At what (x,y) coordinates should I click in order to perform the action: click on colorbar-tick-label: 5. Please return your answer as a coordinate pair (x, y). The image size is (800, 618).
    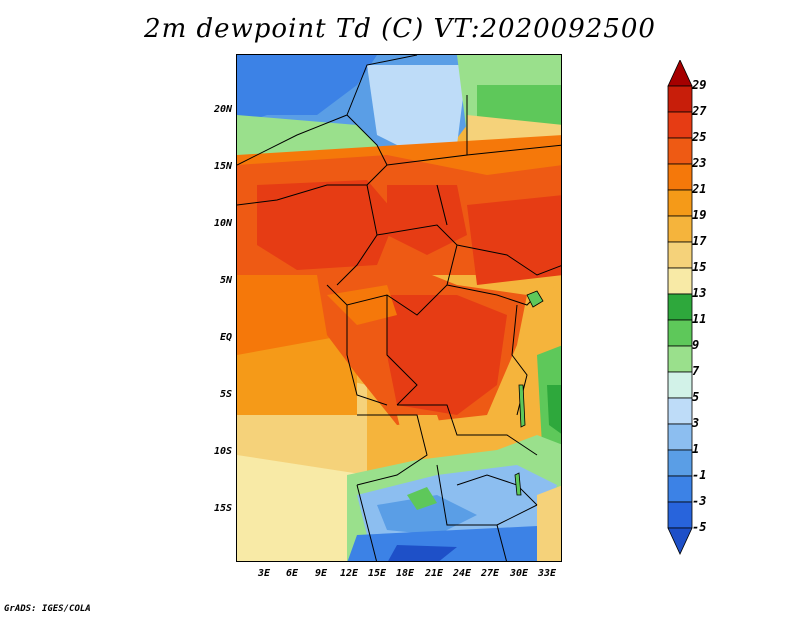
    Looking at the image, I should click on (696, 397).